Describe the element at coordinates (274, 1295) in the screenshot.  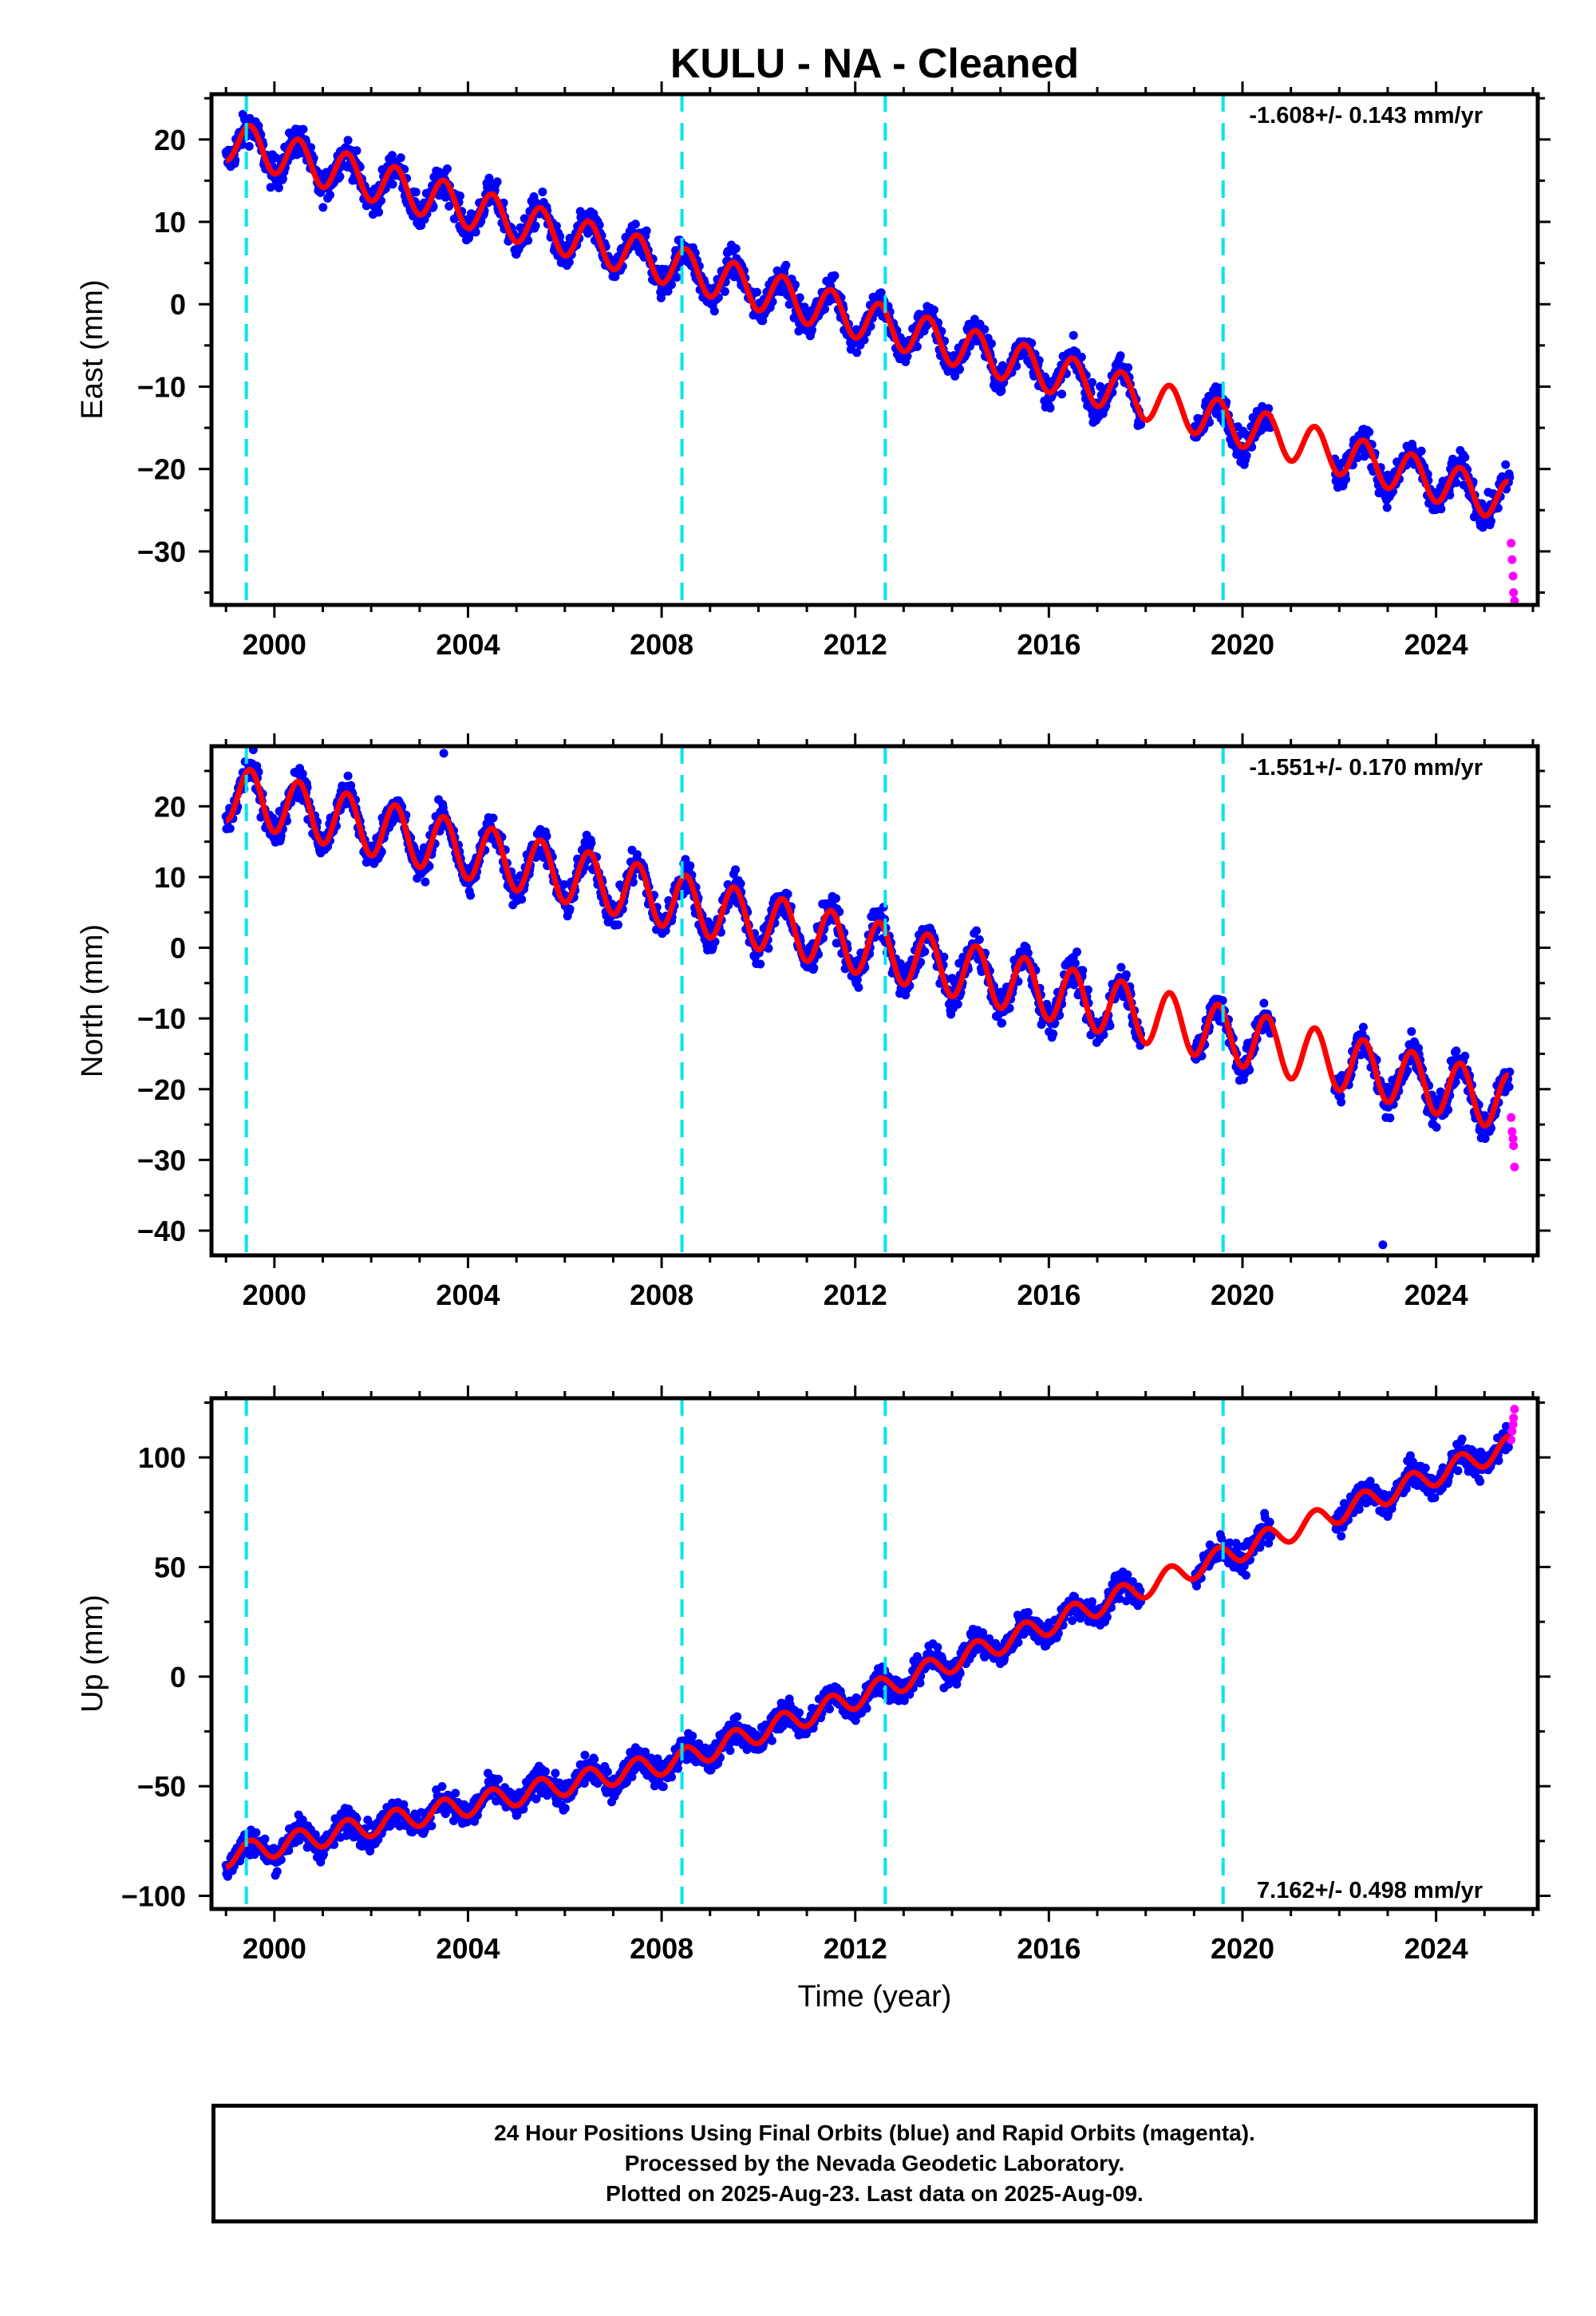
I see `x-tick-label: 2000` at that location.